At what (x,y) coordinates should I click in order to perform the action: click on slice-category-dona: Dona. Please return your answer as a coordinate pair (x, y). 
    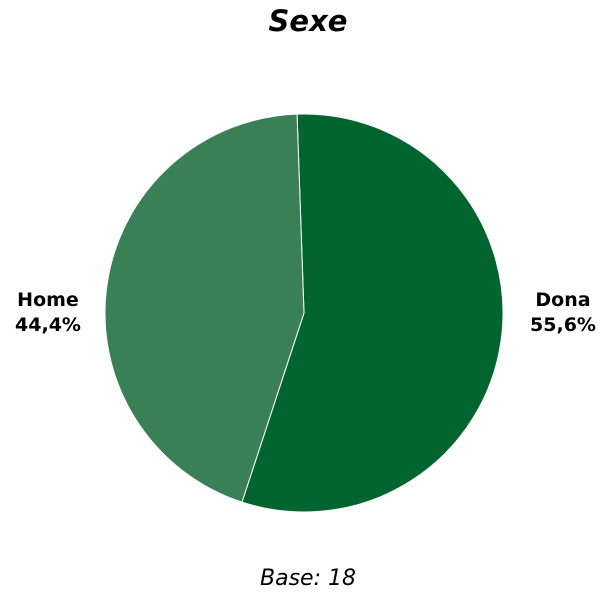
    Looking at the image, I should click on (563, 300).